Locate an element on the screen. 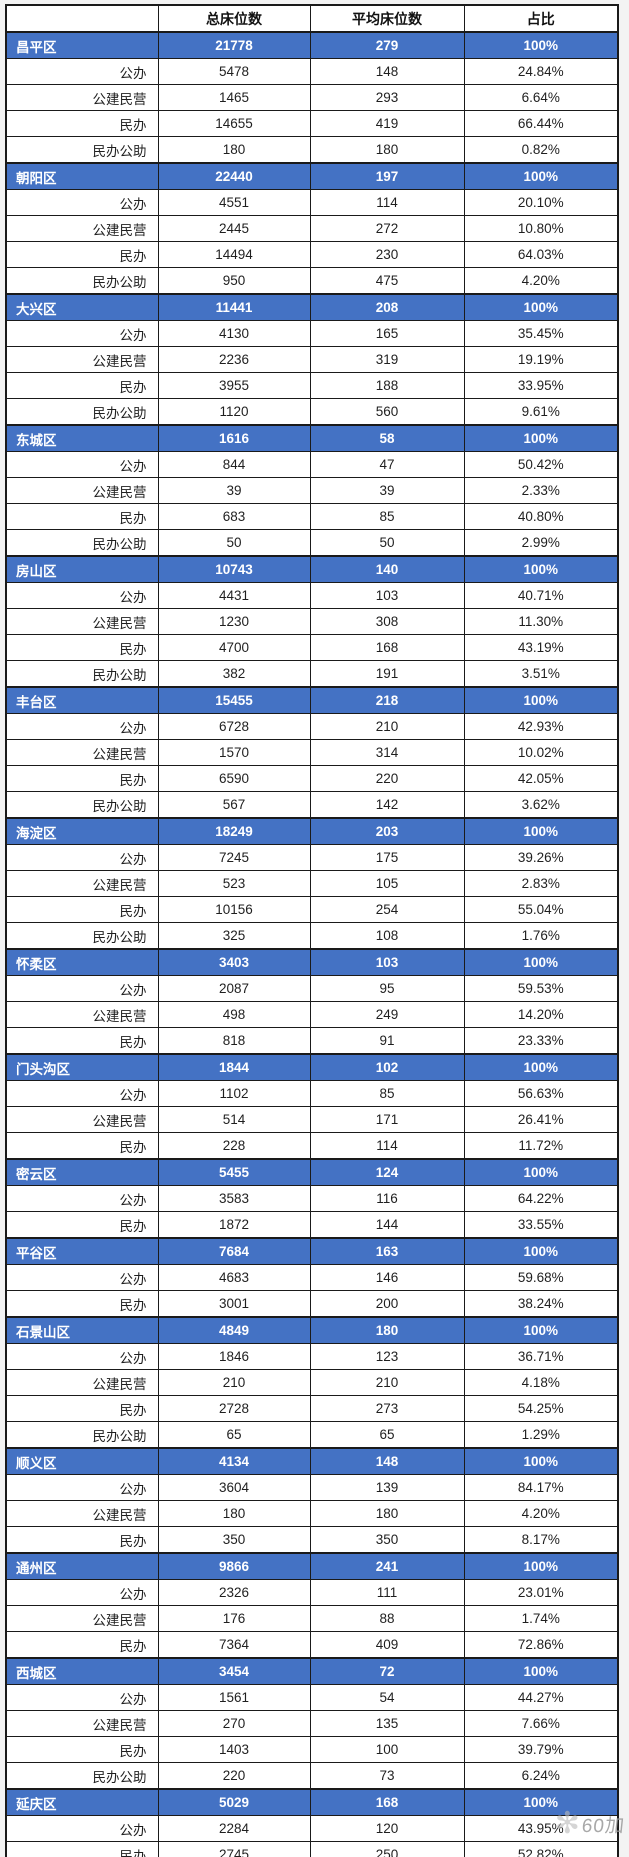  category-total-beds-cell: 2284 is located at coordinates (234, 1828).